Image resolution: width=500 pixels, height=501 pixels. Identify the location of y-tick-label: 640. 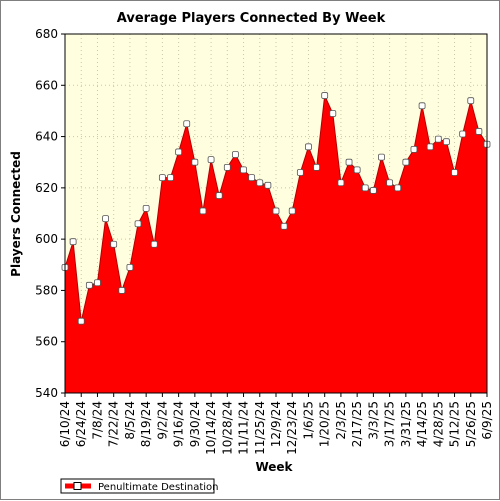
(46, 137).